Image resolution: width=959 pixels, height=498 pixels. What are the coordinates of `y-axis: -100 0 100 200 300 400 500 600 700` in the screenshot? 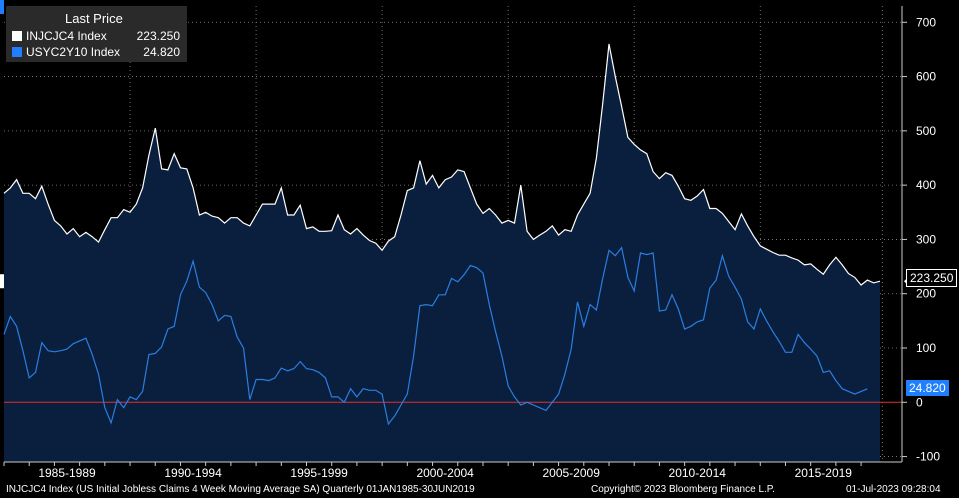 It's located at (920, 235).